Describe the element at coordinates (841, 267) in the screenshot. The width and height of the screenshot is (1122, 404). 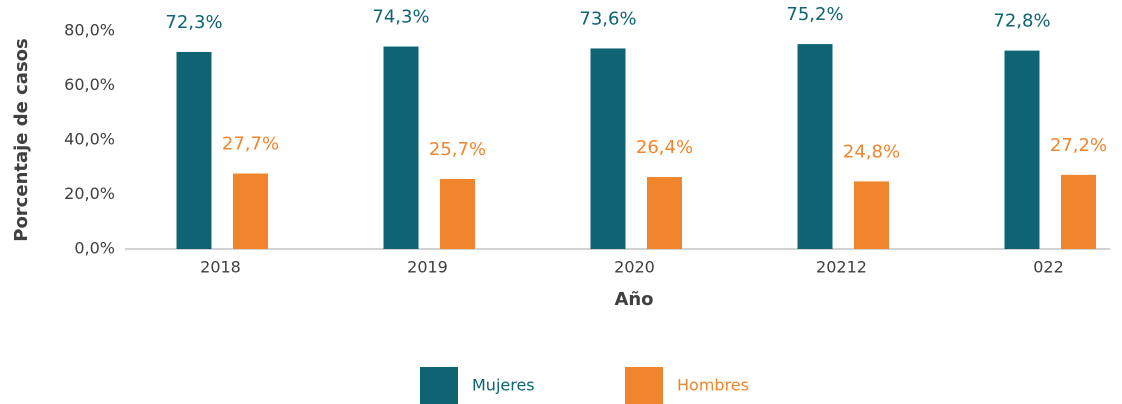
I see `x-tick-label: 20212` at that location.